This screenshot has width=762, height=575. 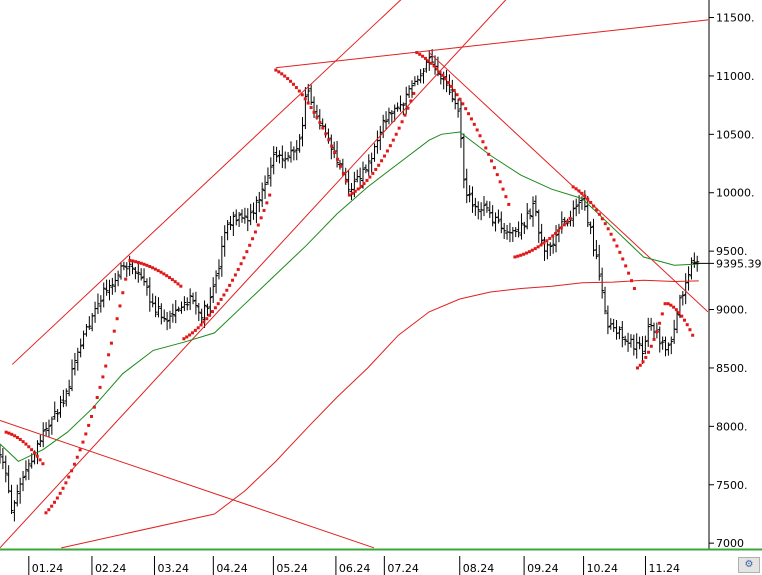 What do you see at coordinates (749, 565) in the screenshot?
I see `chart-settings-icon: ⚙` at bounding box center [749, 565].